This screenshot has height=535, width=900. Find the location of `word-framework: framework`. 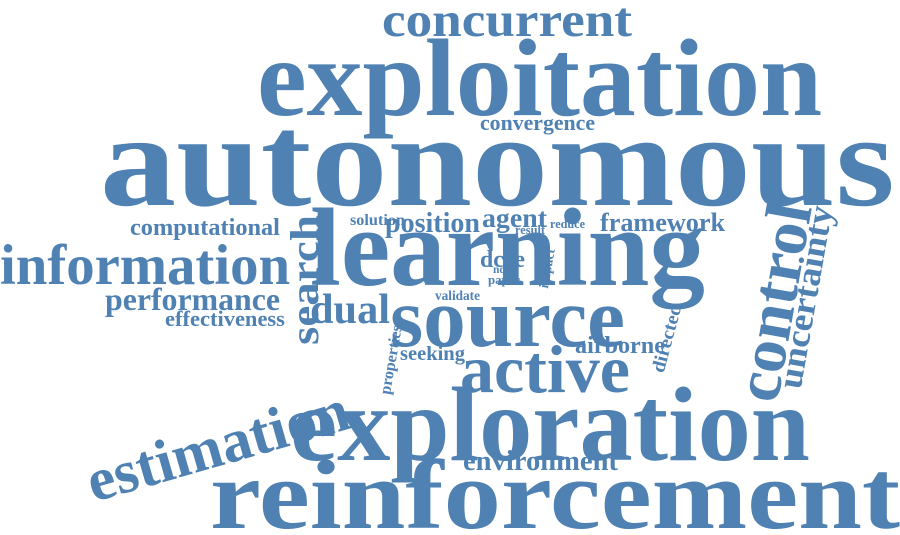

word-framework: framework is located at coordinates (663, 222).